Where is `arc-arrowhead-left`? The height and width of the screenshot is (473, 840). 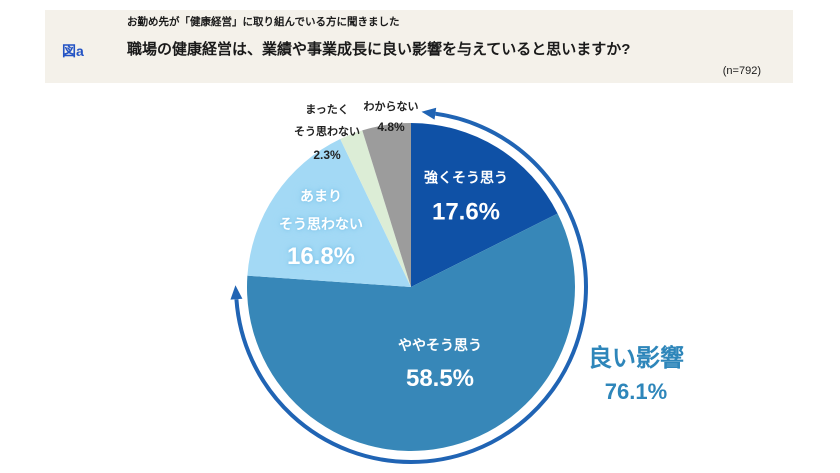
arc-arrowhead-left is located at coordinates (236, 292).